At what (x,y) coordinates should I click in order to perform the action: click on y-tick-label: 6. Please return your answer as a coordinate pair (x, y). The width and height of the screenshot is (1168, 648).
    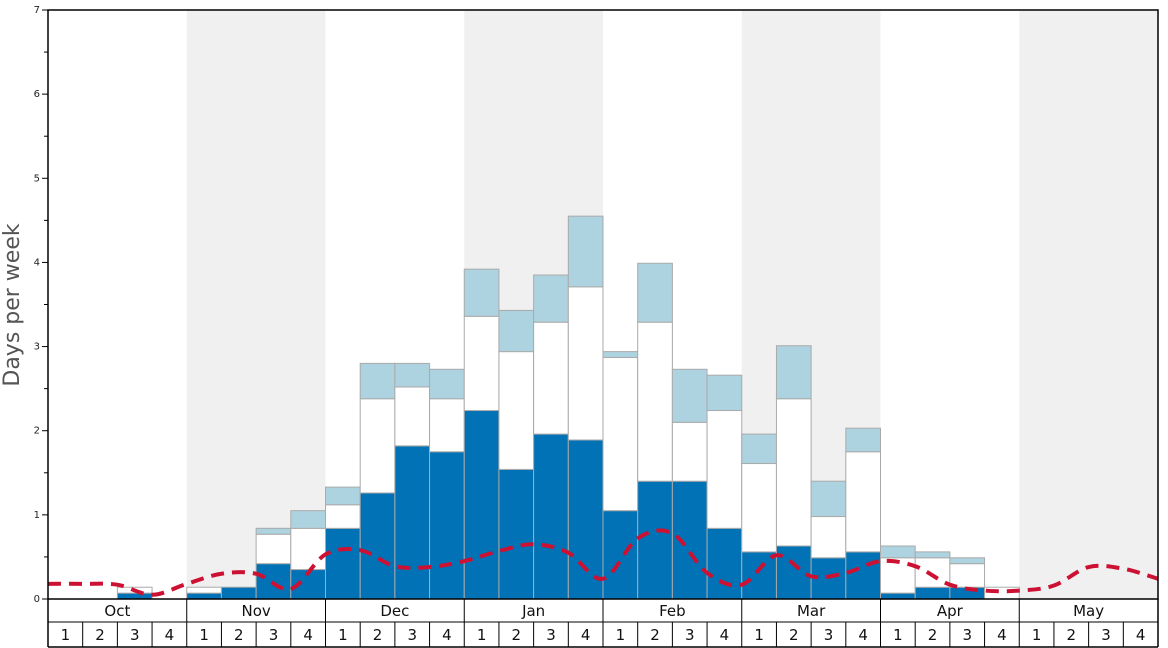
    Looking at the image, I should click on (37, 94).